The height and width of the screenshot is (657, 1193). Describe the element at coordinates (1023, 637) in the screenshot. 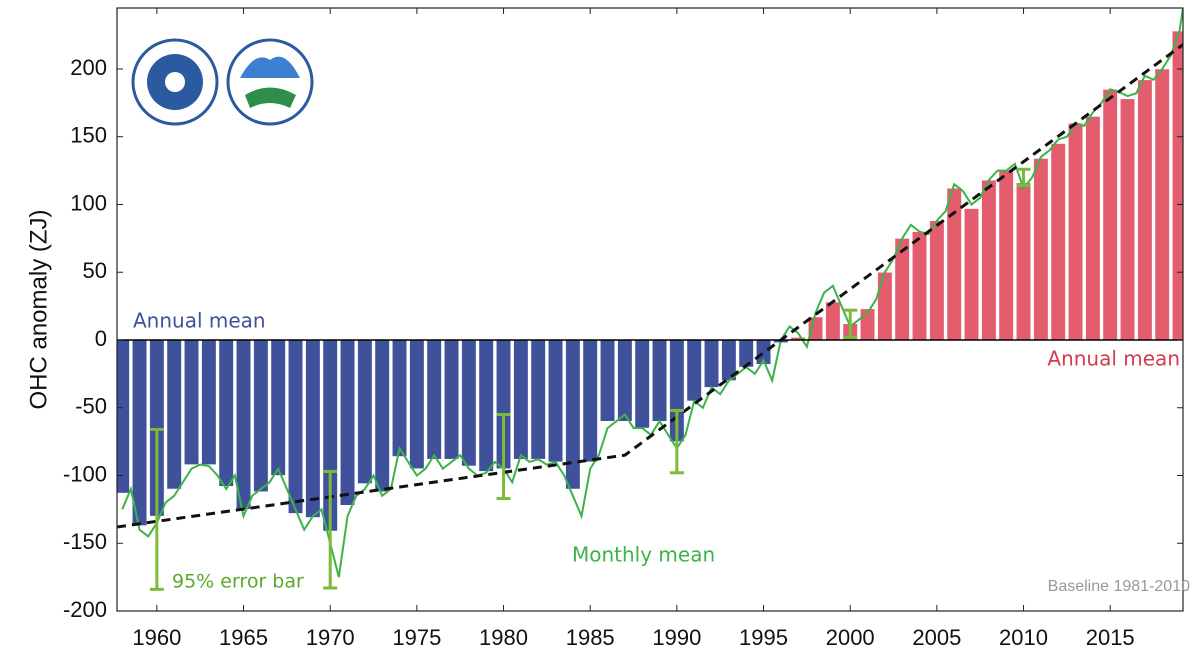

I see `x-tick-label: 2010` at that location.